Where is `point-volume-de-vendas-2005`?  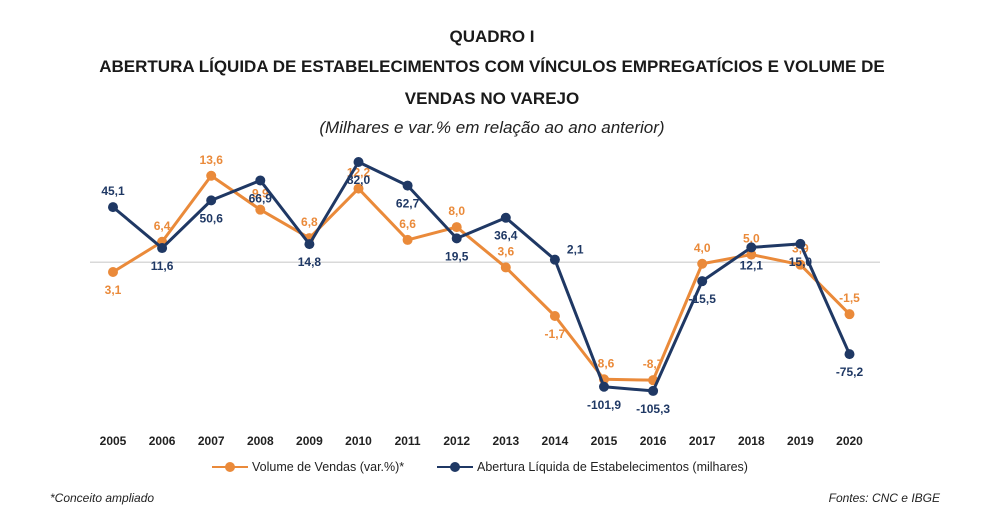 point-volume-de-vendas-2005 is located at coordinates (113, 272).